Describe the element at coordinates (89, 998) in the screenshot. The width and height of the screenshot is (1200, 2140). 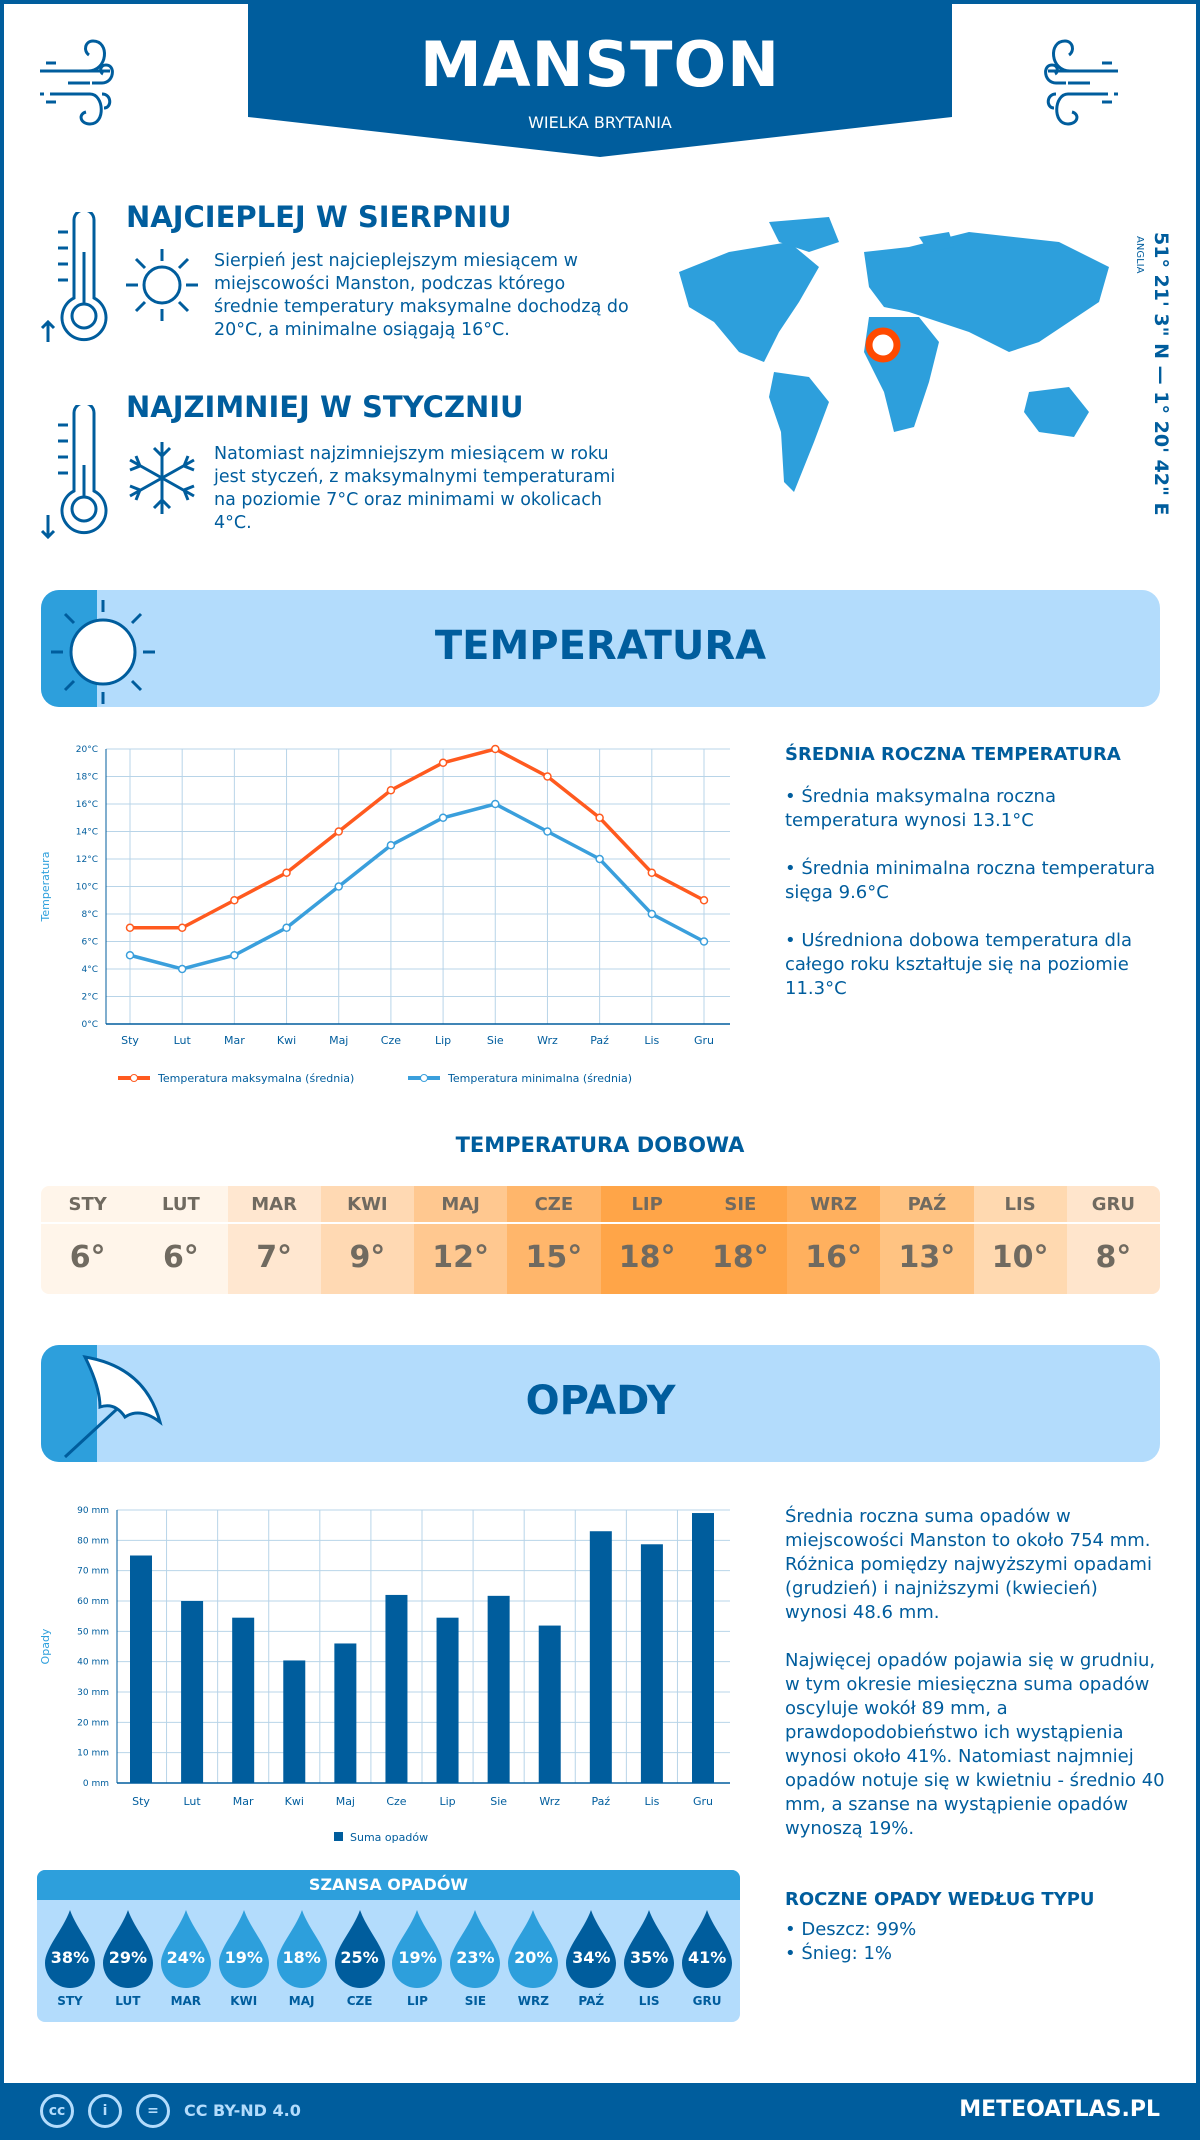
I see `y-tick-label: 2°C` at that location.